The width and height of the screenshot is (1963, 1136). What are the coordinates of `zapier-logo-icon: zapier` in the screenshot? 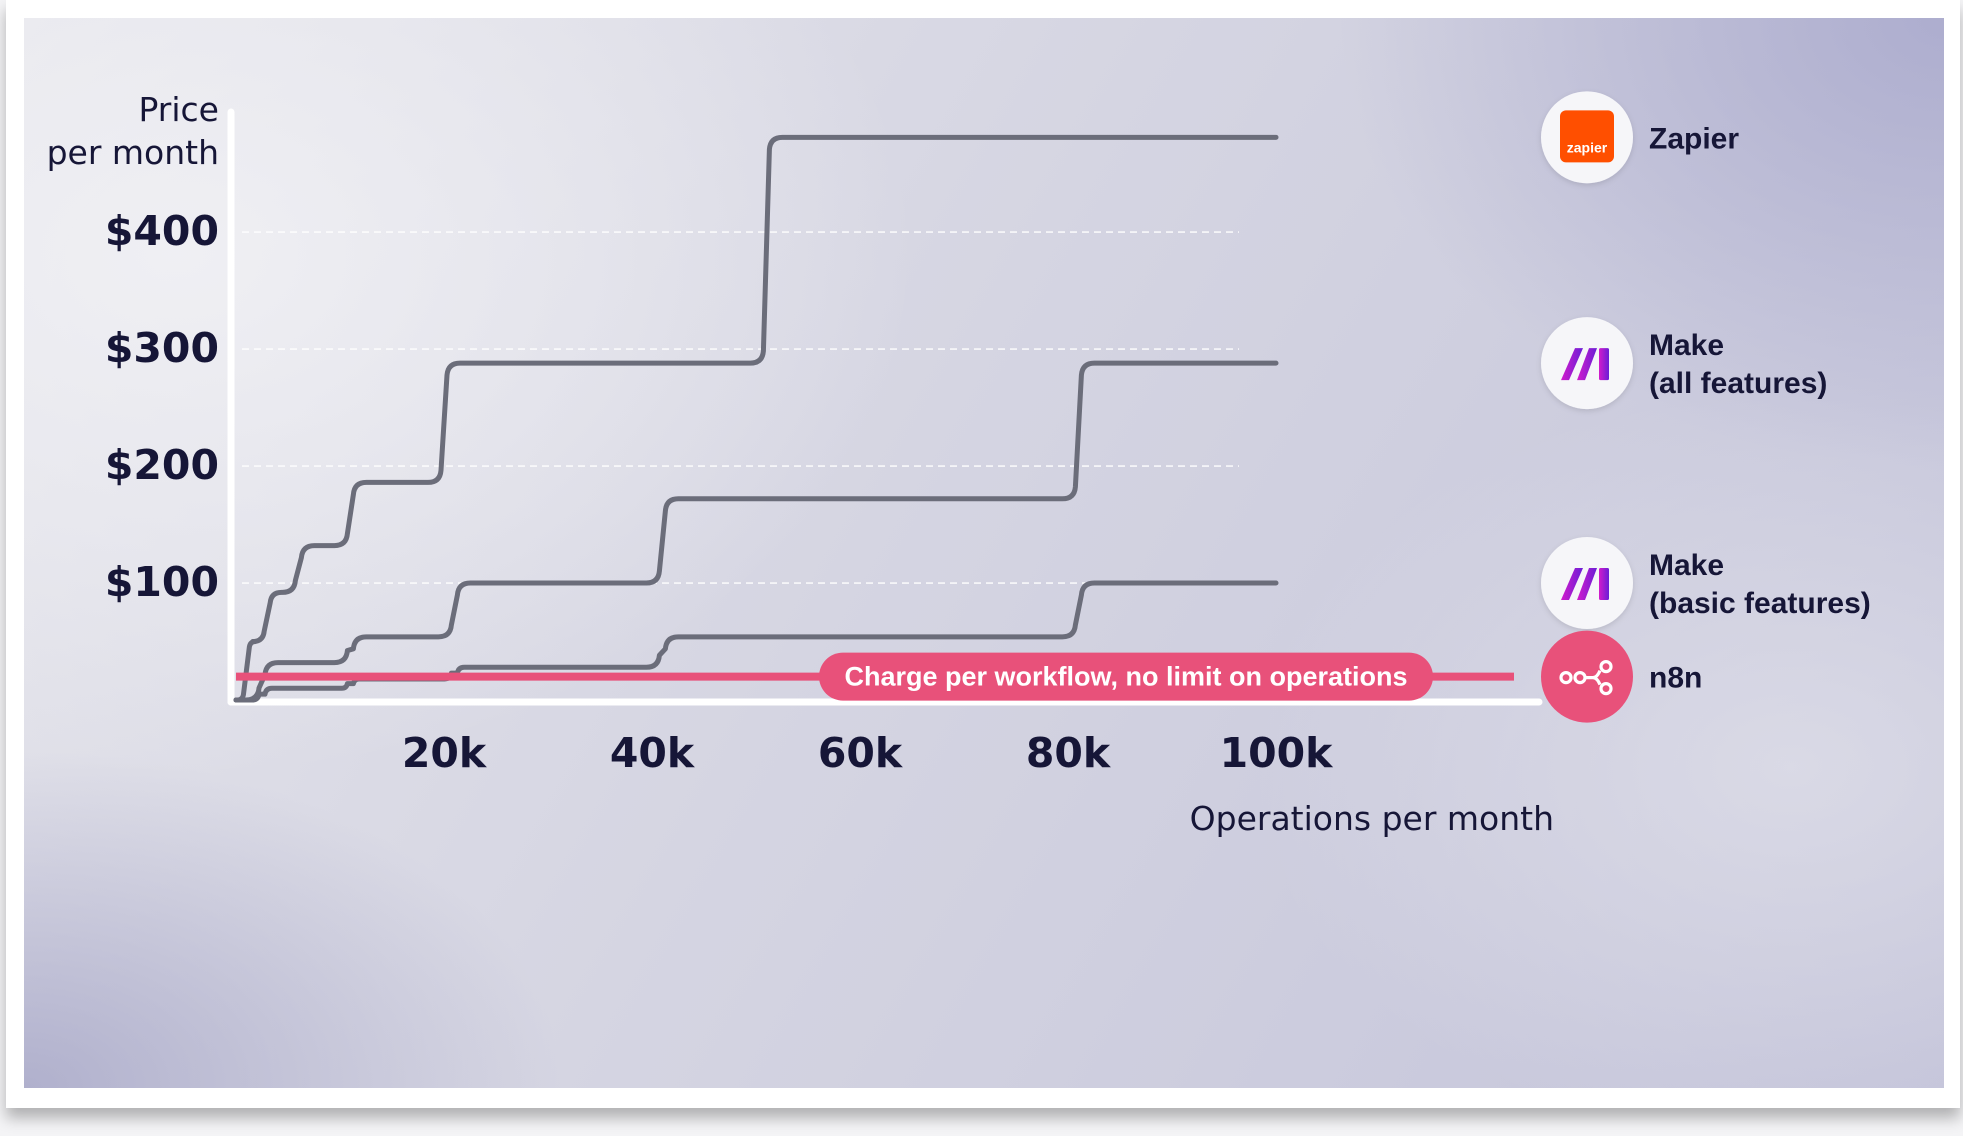 It's located at (1587, 136).